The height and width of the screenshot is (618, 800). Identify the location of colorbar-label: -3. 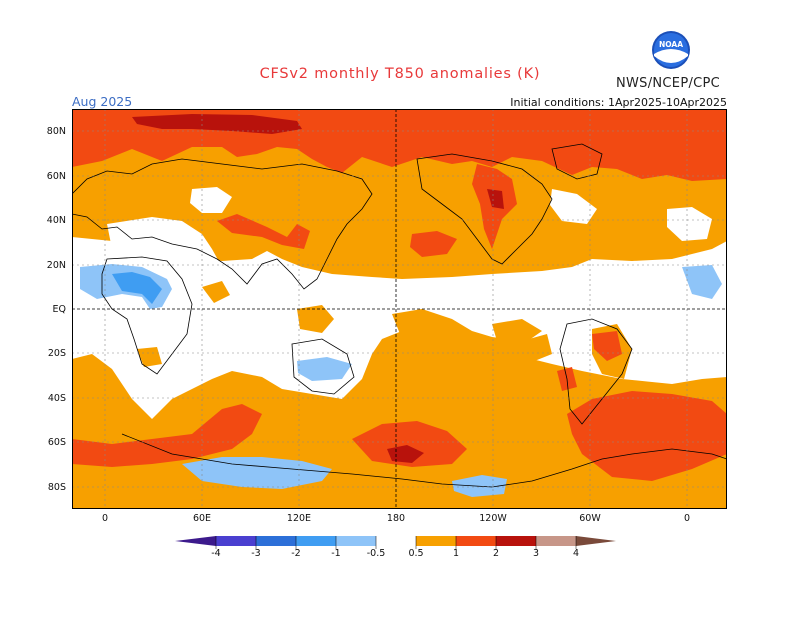
(256, 553).